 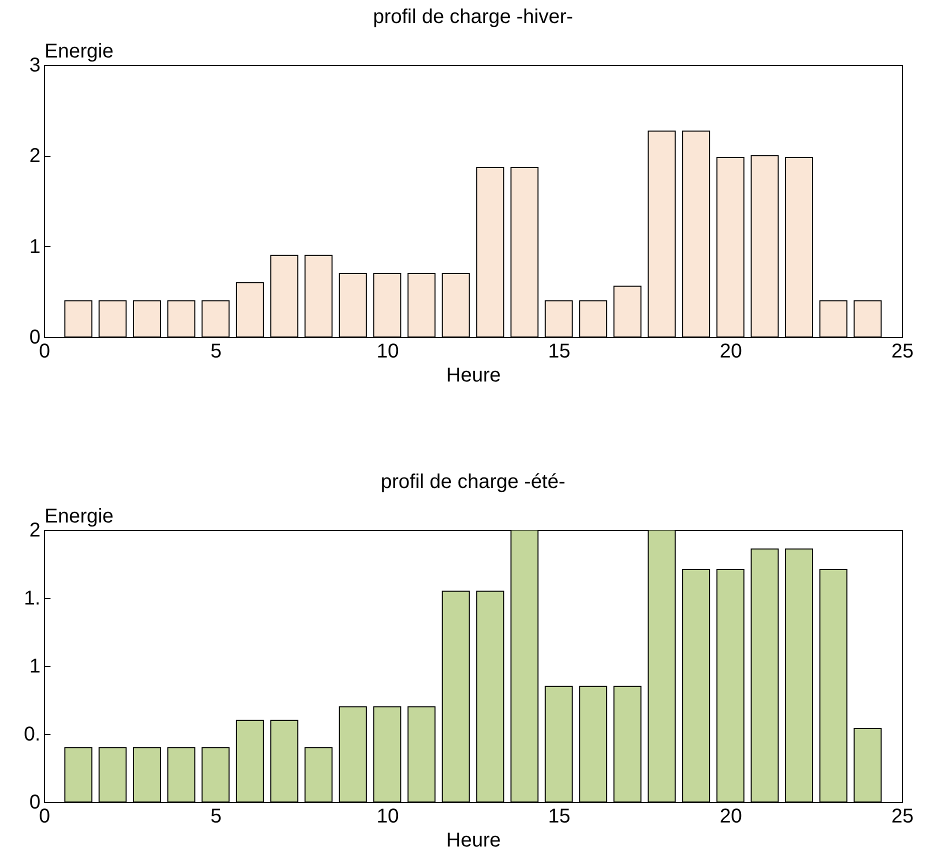 What do you see at coordinates (32, 599) in the screenshot?
I see `y-tick-label: 1.` at bounding box center [32, 599].